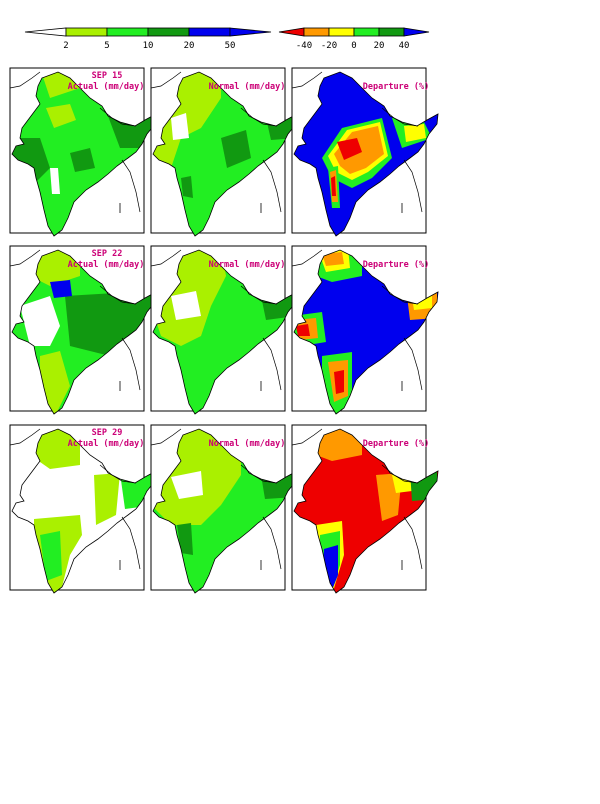 The image size is (600, 804). Describe the element at coordinates (45, 32) in the screenshot. I see `legend-actual-arrow-low` at that location.